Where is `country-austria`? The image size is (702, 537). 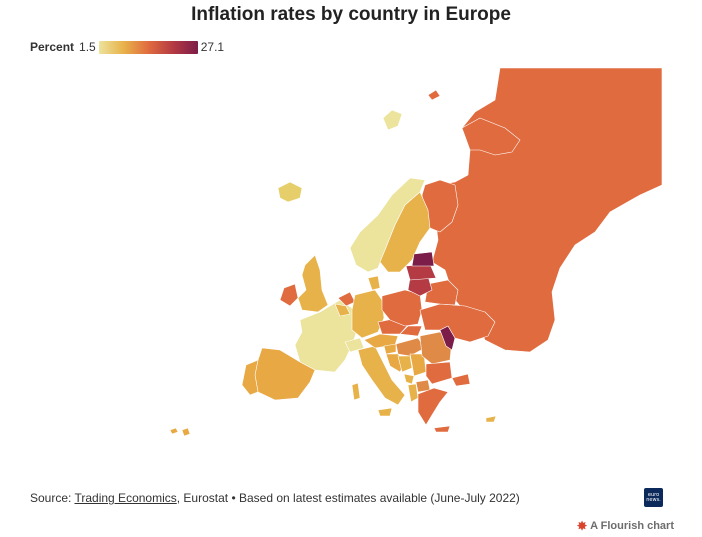 country-austria is located at coordinates (381, 341).